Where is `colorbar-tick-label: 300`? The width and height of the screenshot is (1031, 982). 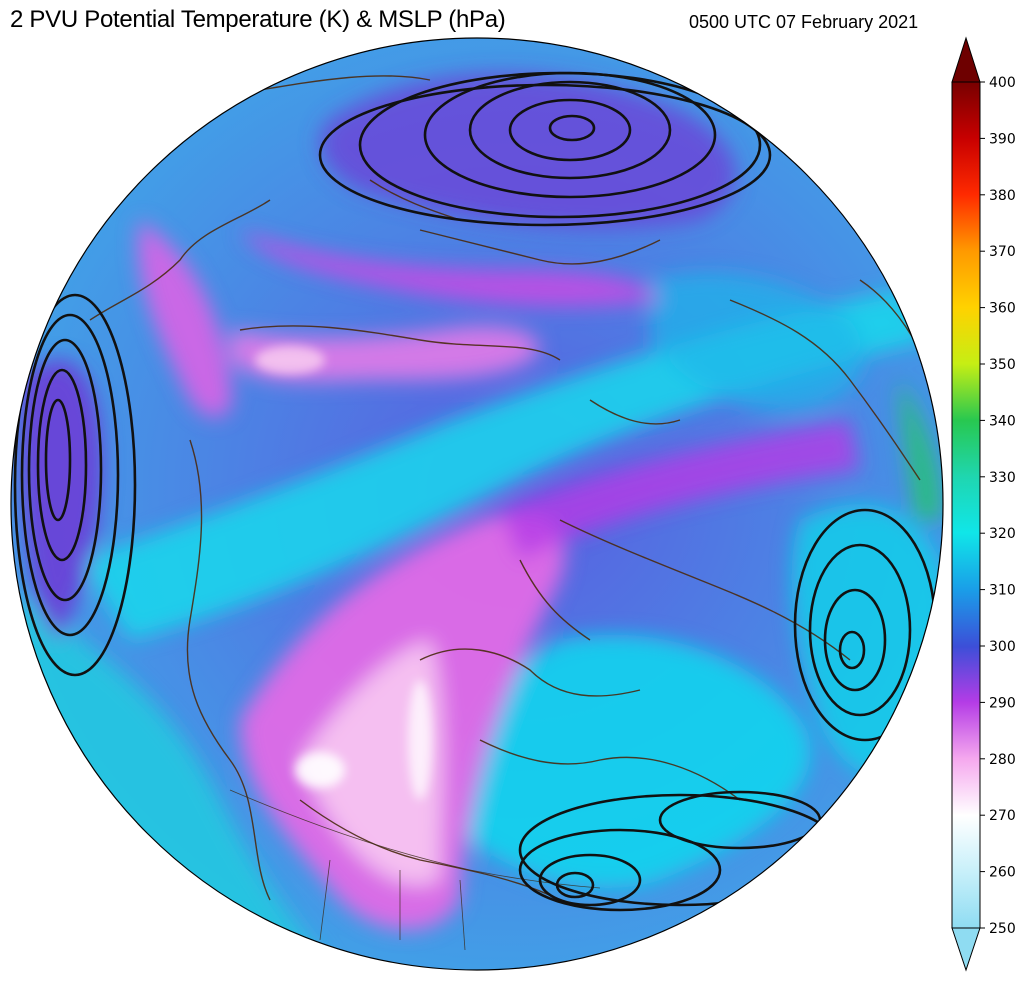 colorbar-tick-label: 300 is located at coordinates (1002, 647).